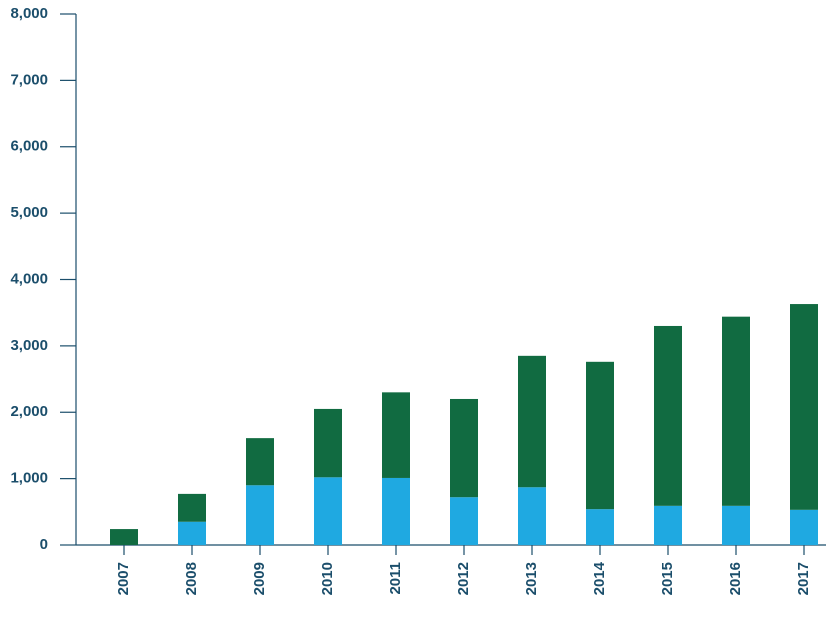 The width and height of the screenshot is (826, 618). I want to click on x-tick-label: 2007, so click(123, 578).